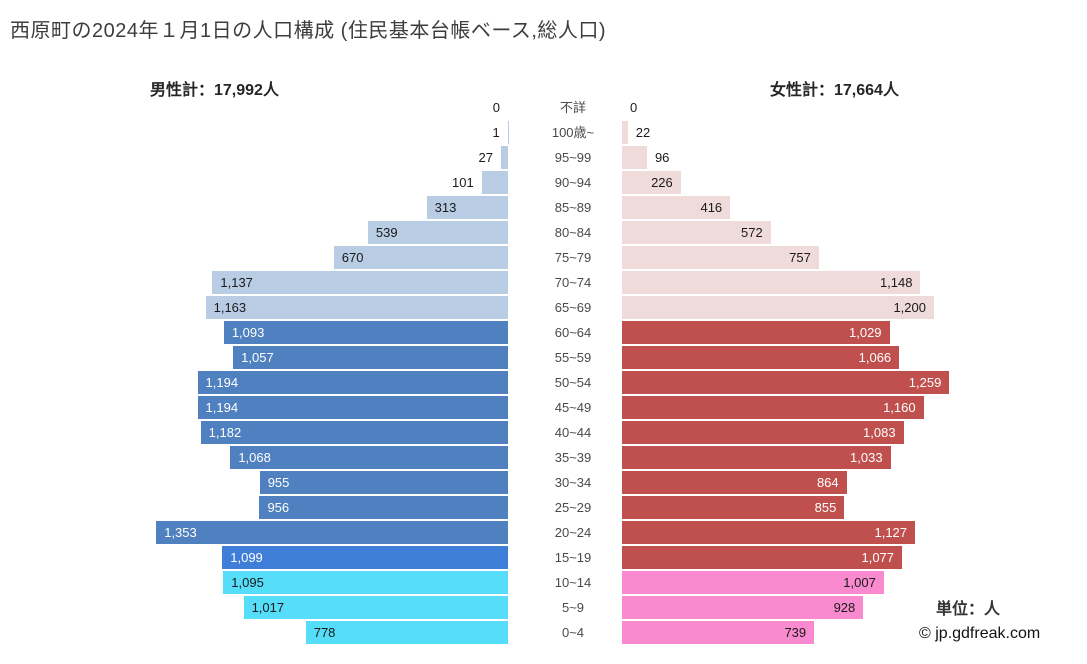 Image resolution: width=1087 pixels, height=664 pixels. What do you see at coordinates (804, 207) in the screenshot?
I see `female-cell: 416` at bounding box center [804, 207].